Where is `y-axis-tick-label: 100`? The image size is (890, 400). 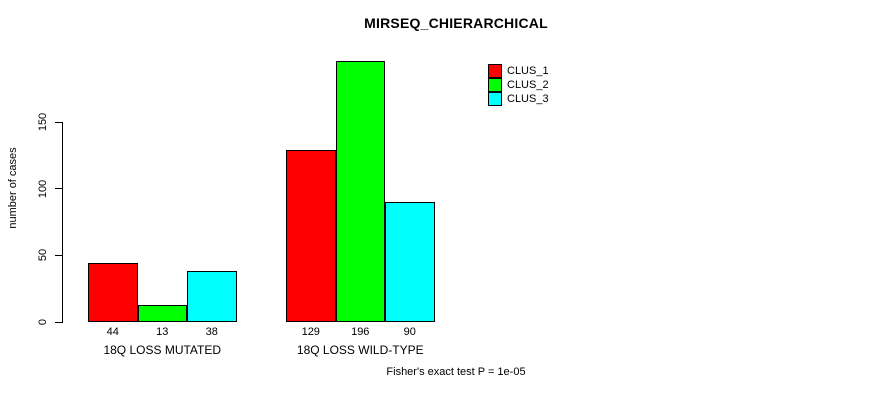
y-axis-tick-label: 100 is located at coordinates (43, 188).